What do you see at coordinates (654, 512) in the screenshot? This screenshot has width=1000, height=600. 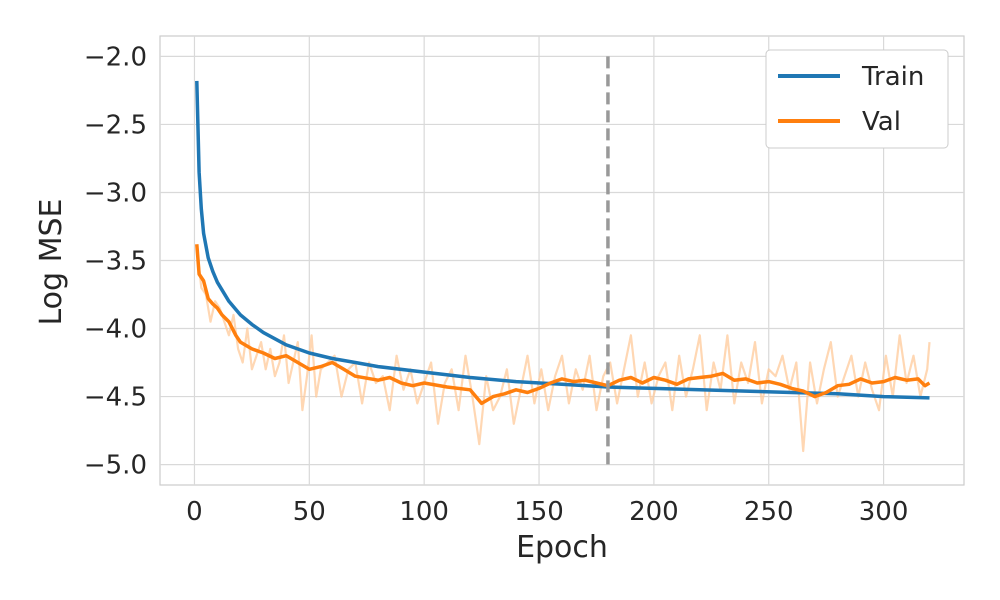 I see `x-tick-label: 200` at bounding box center [654, 512].